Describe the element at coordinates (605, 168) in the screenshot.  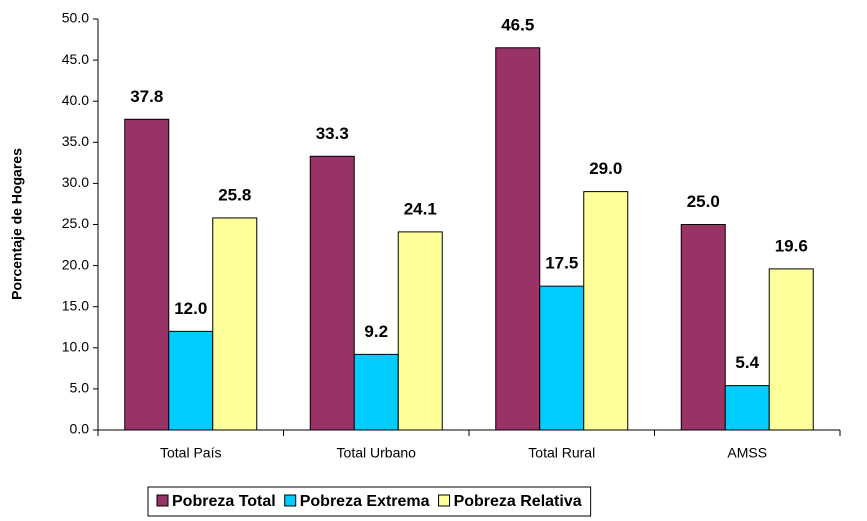
I see `value-label: 29.0` at that location.